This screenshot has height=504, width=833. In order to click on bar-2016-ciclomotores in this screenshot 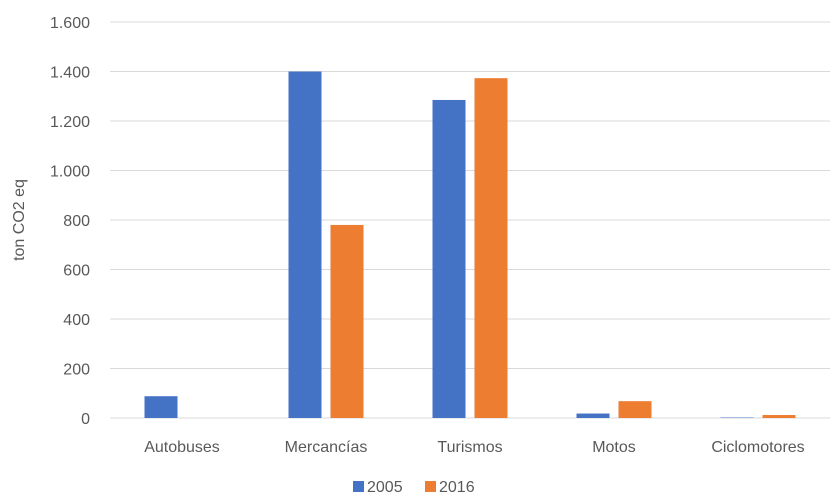, I will do `click(779, 416)`.